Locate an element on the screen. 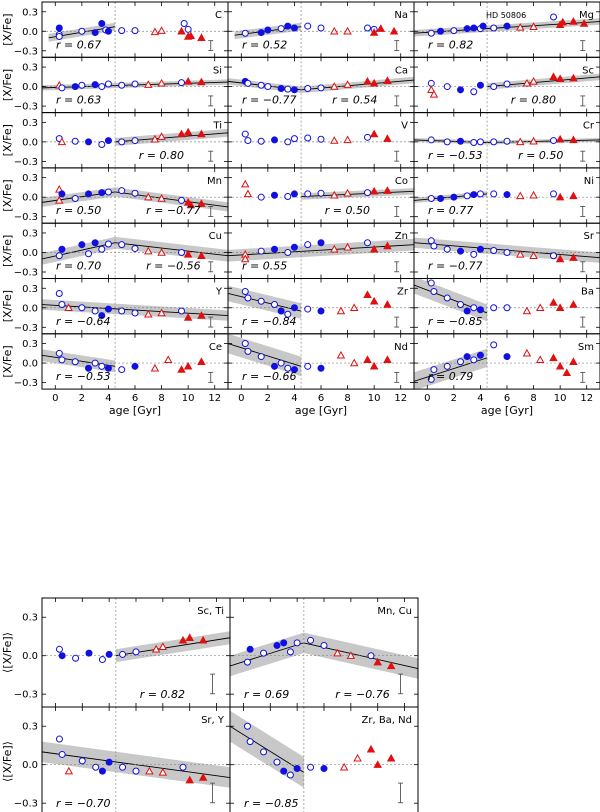 The width and height of the screenshot is (600, 812). panel-co: Co r = 0.50 is located at coordinates (321, 195).